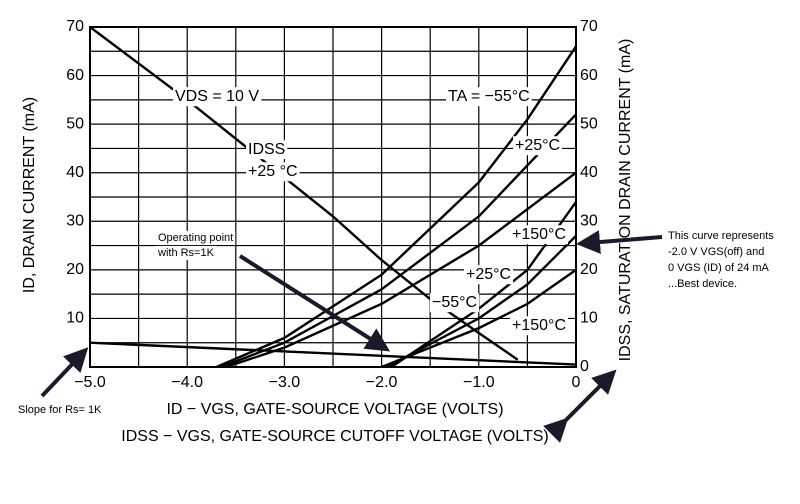  What do you see at coordinates (721, 236) in the screenshot?
I see `annotation: This curve represents` at bounding box center [721, 236].